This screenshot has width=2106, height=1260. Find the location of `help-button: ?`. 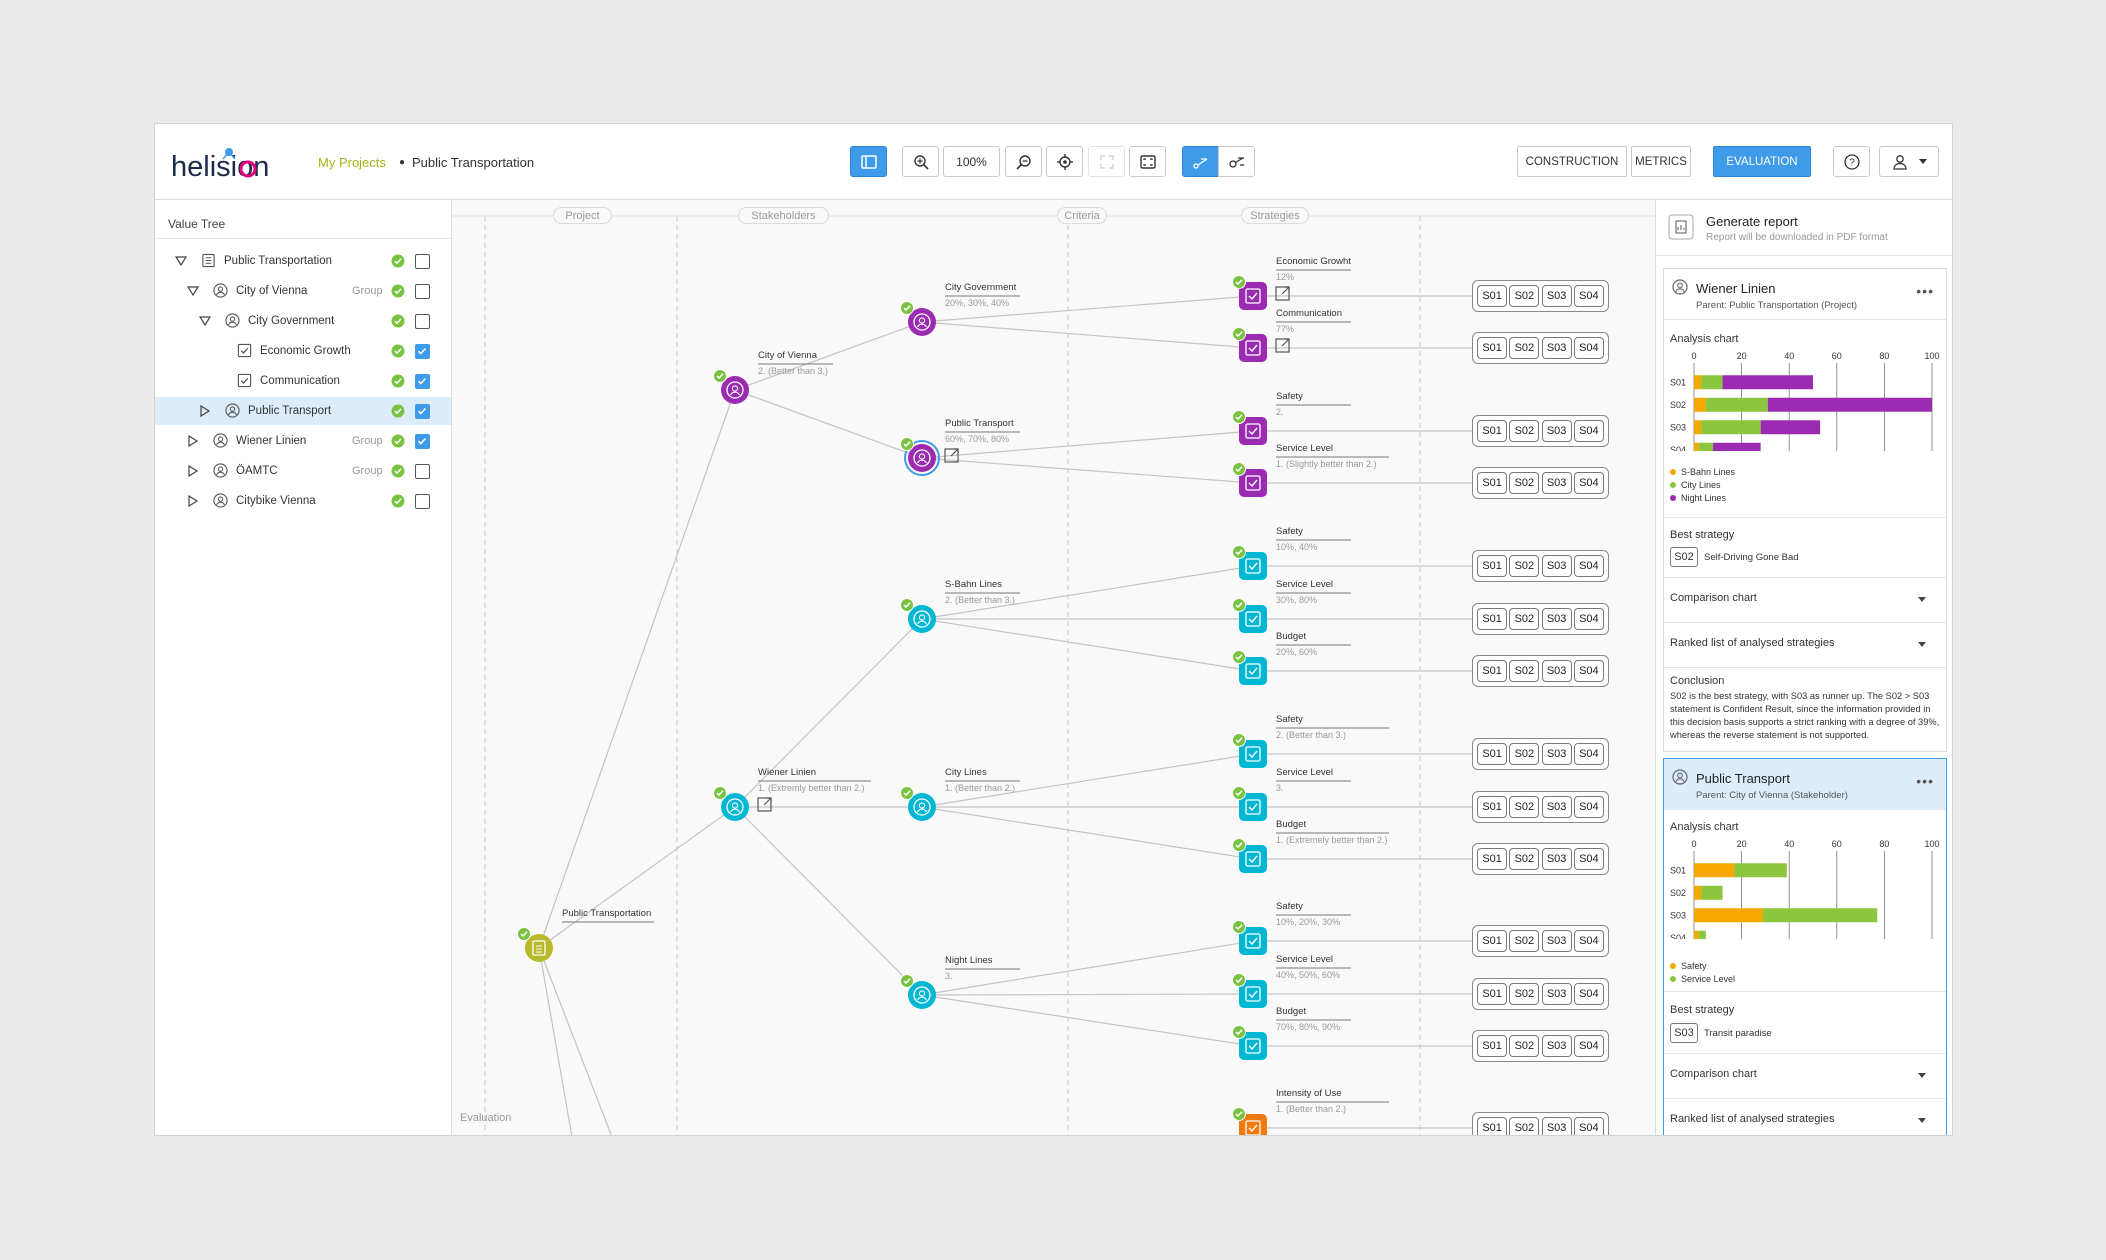

help-button: ? is located at coordinates (1851, 161).